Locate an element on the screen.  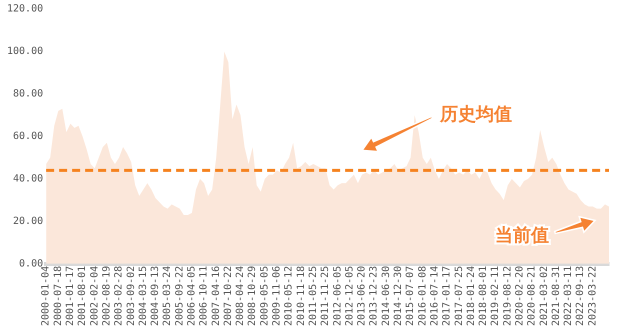
x-tick-label: 2019-08-12 is located at coordinates (508, 296).